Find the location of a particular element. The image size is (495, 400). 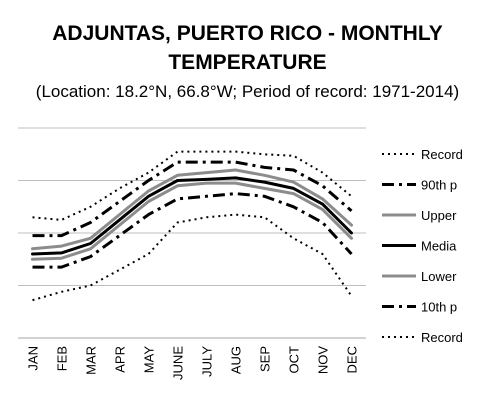

legend-label-6: 10th p is located at coordinates (439, 307).